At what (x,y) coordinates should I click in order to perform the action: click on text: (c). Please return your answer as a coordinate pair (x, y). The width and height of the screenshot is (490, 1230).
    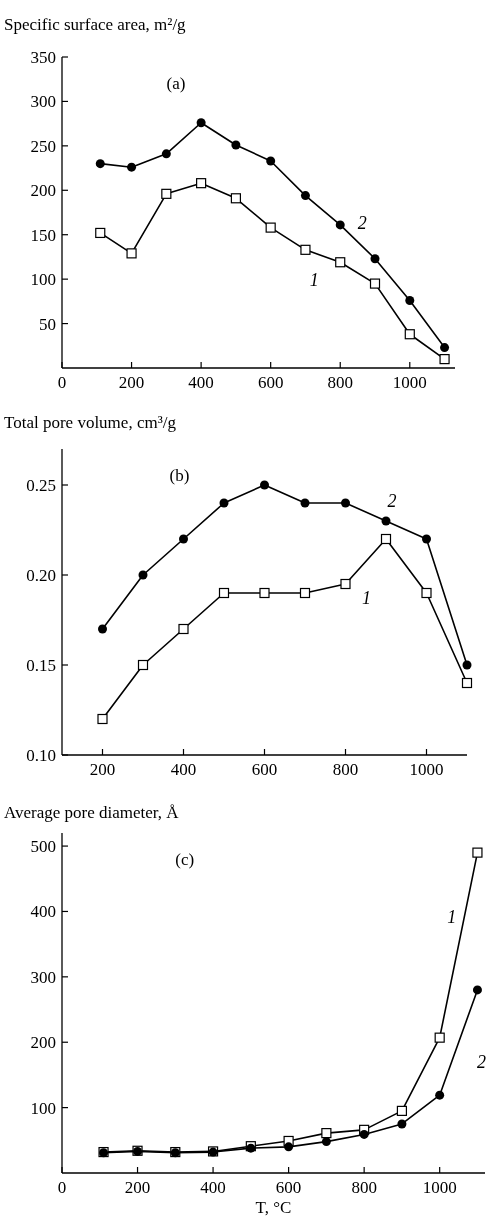
    Looking at the image, I should click on (185, 859).